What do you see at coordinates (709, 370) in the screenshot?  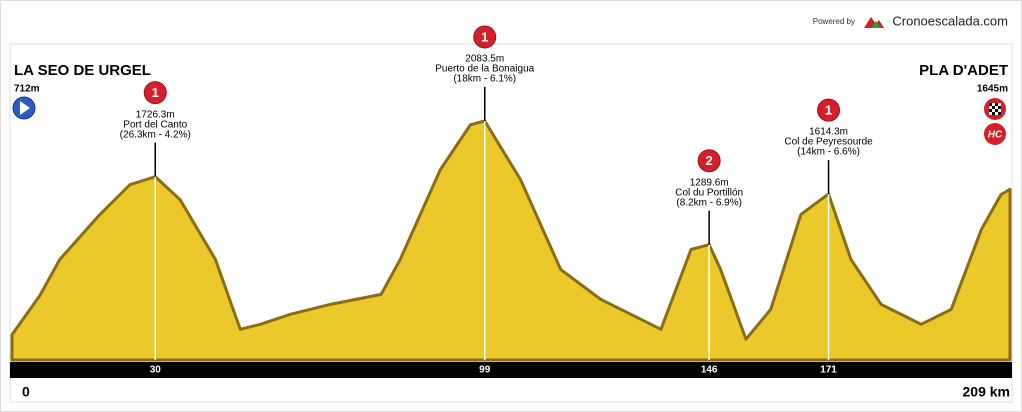 I see `x-tick-label: 146` at bounding box center [709, 370].